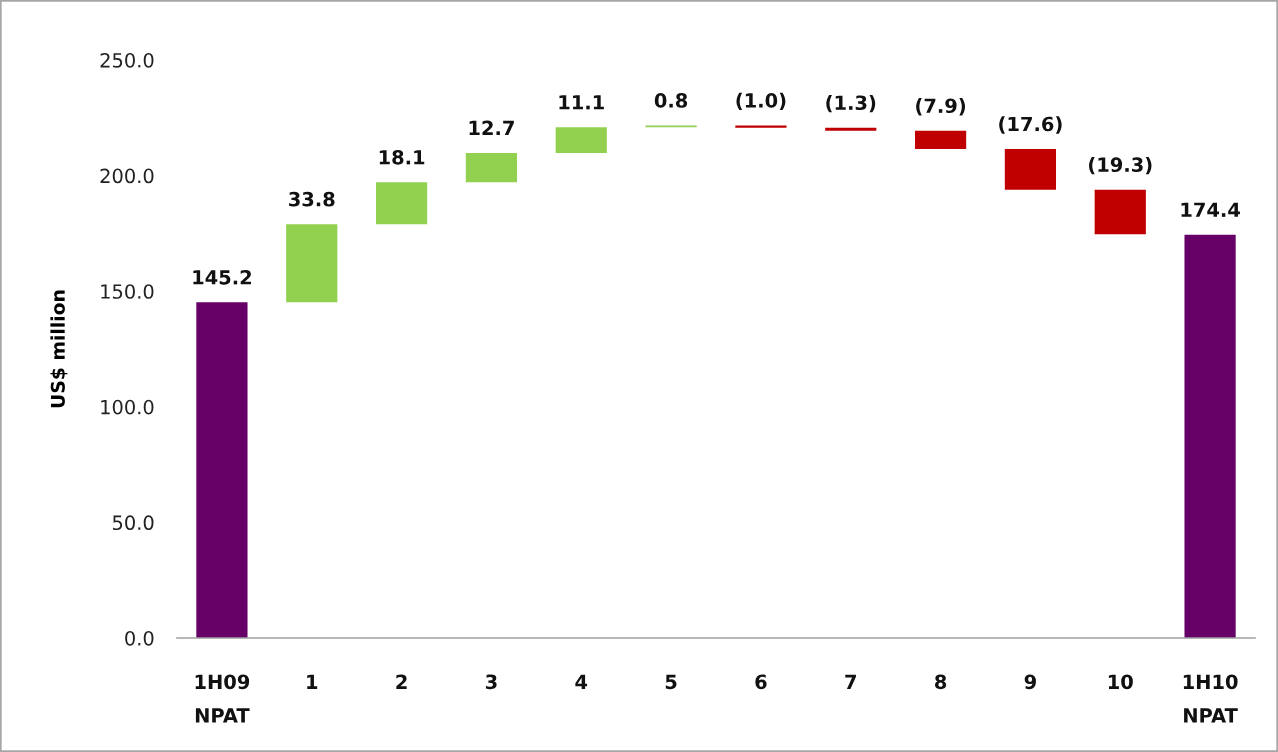 The width and height of the screenshot is (1278, 752). I want to click on x-tick-label: 4, so click(581, 681).